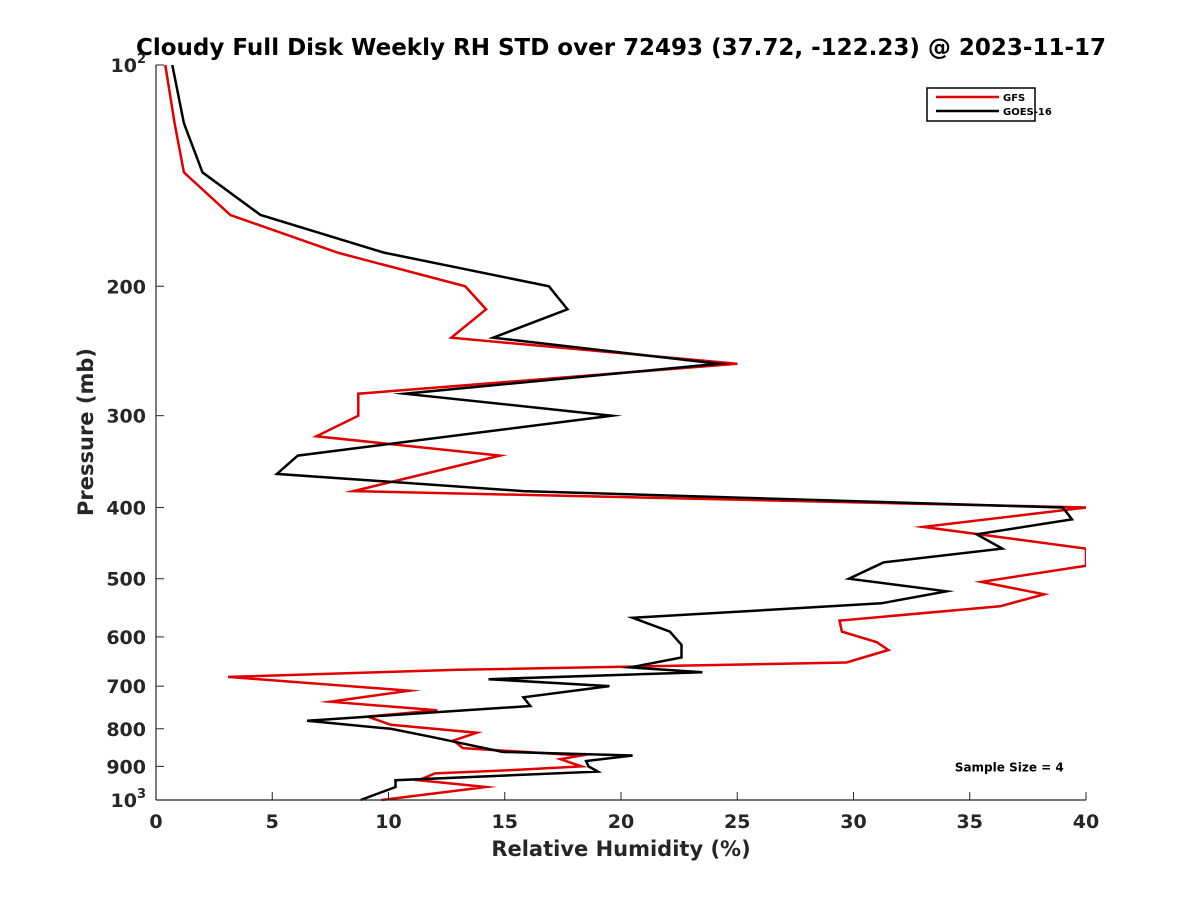 This screenshot has width=1200, height=900. I want to click on legend: GFS GOES-16, so click(989, 104).